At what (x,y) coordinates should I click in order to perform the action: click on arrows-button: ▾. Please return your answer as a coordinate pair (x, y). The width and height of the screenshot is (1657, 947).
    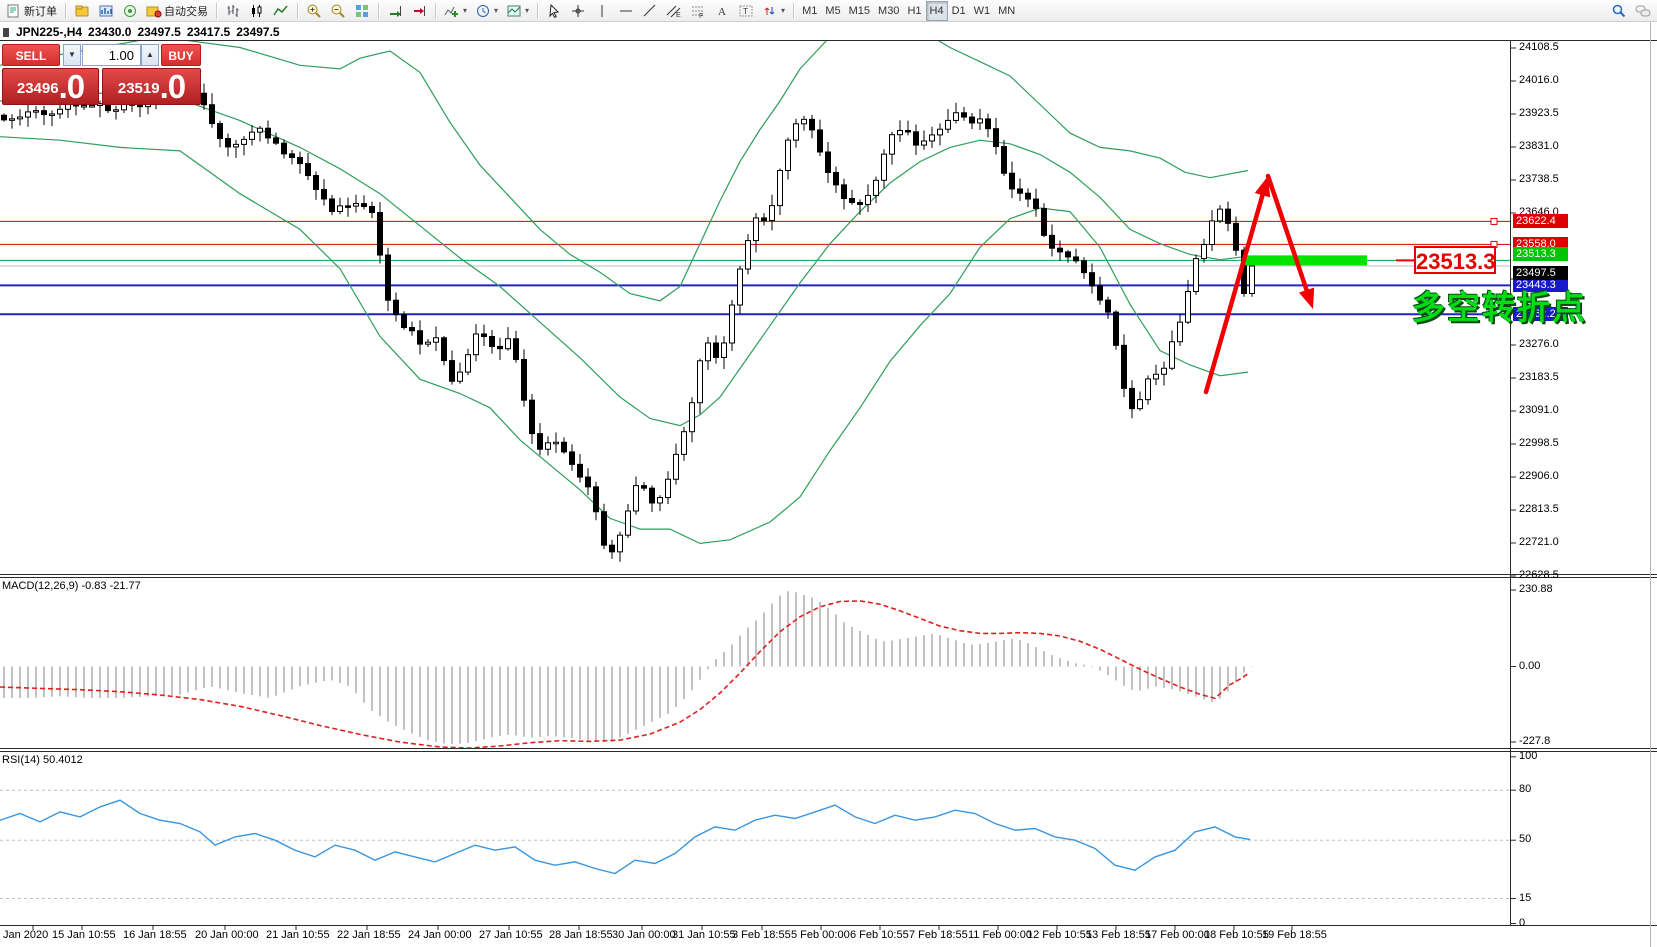
    Looking at the image, I should click on (773, 11).